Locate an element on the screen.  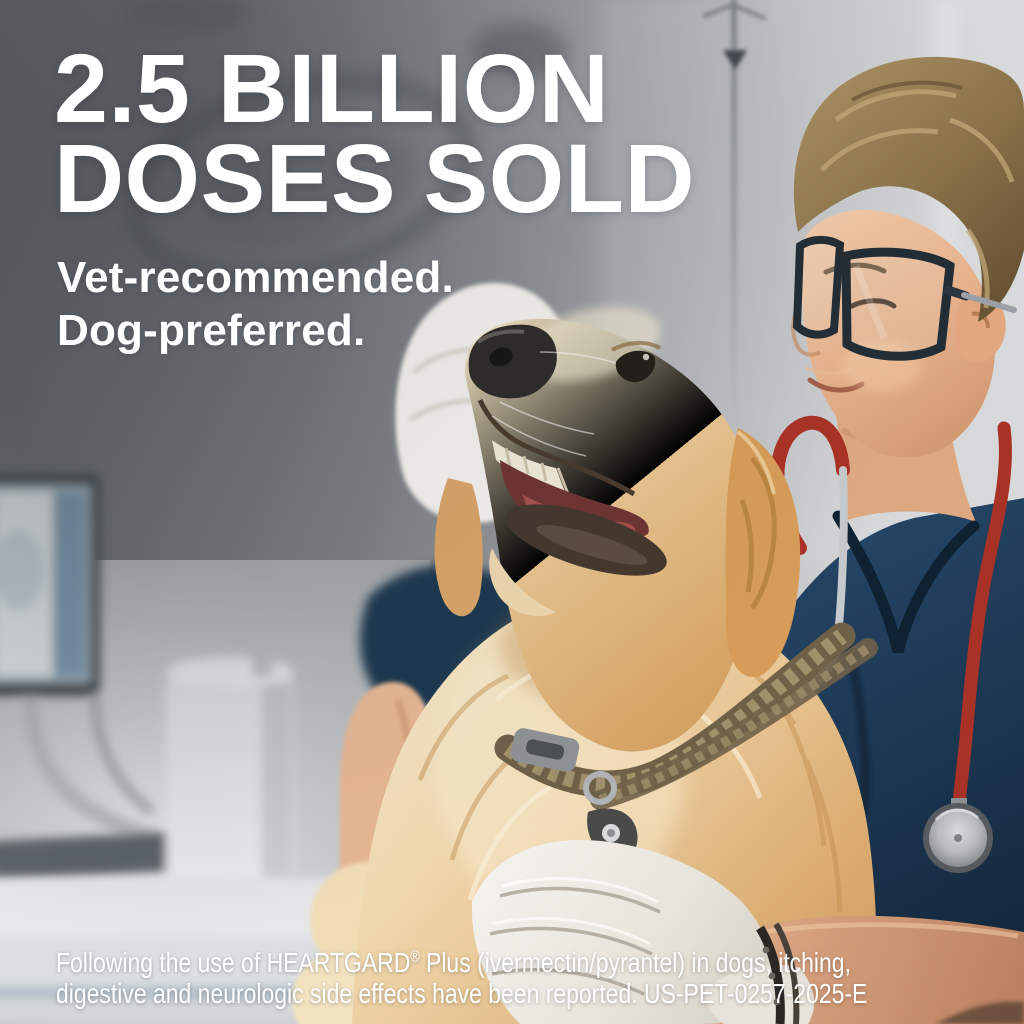
subheadline-line-1: Vet-recommended. is located at coordinates (255, 277).